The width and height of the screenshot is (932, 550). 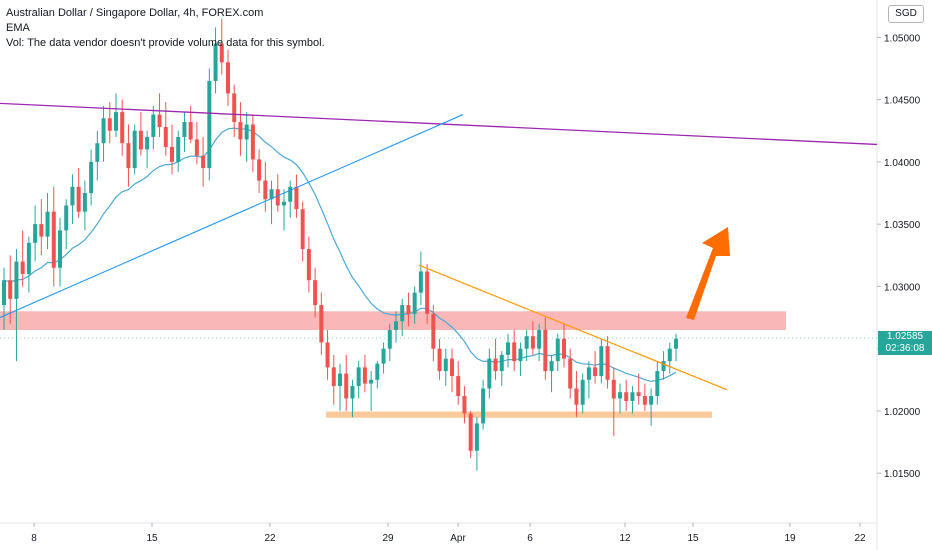 What do you see at coordinates (270, 538) in the screenshot?
I see `time-tick-label: 22` at bounding box center [270, 538].